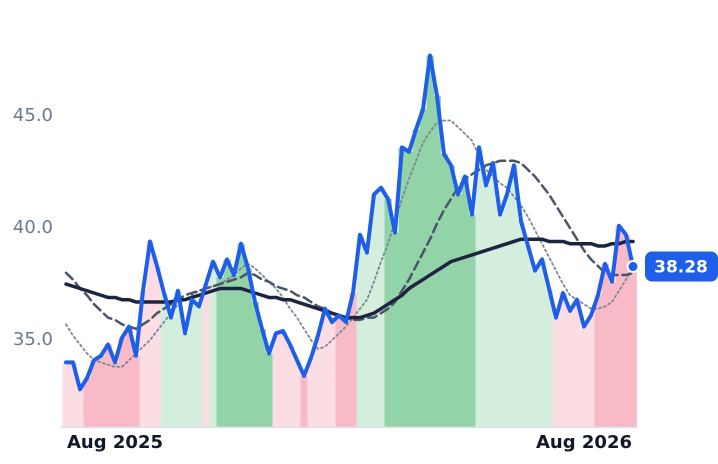 The height and width of the screenshot is (464, 718). Describe the element at coordinates (115, 442) in the screenshot. I see `x-tick-label: Aug 2025` at that location.